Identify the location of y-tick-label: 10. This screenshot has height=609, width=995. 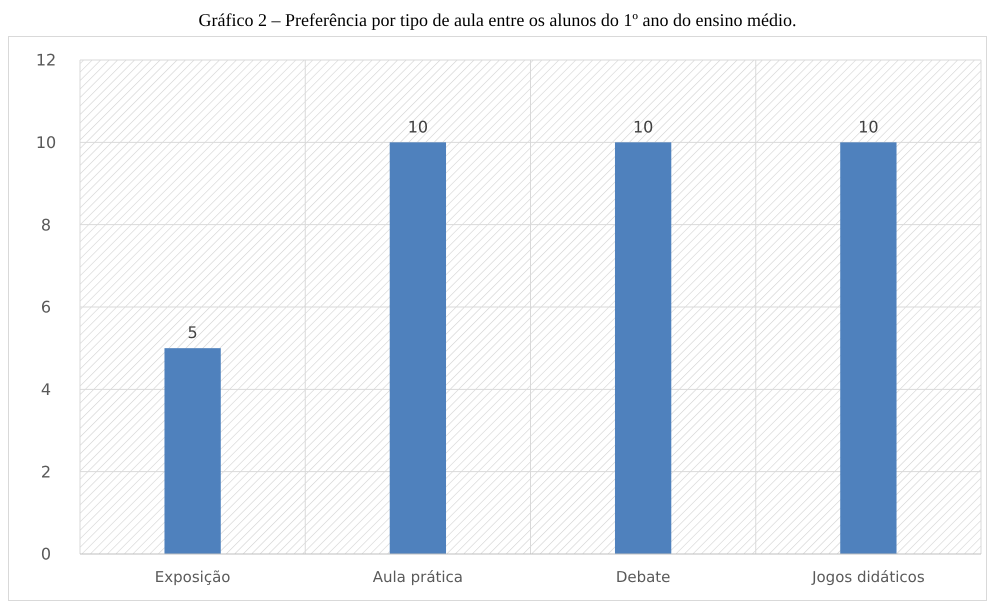
(46, 142).